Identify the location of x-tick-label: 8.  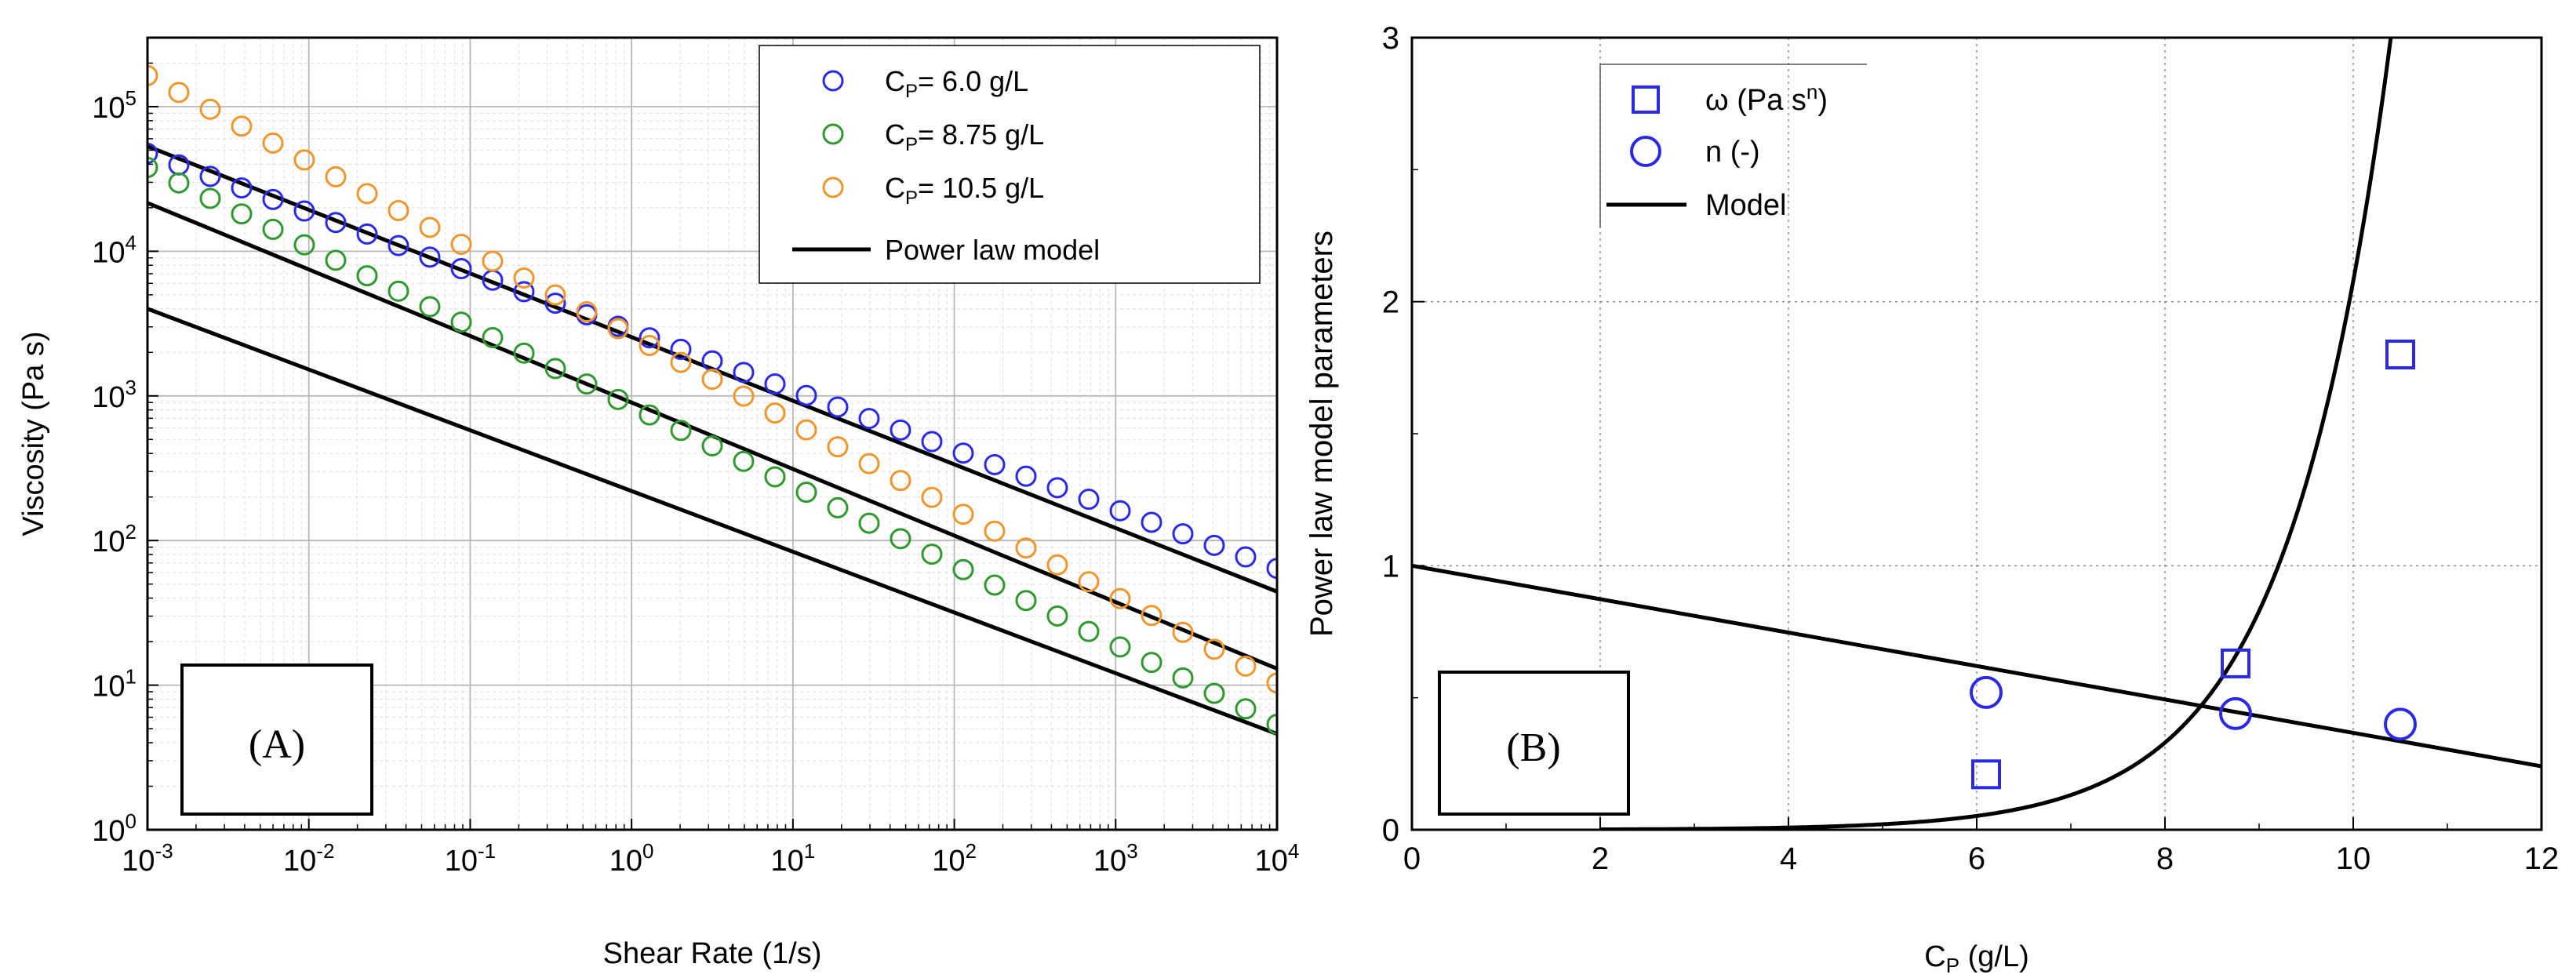
(2165, 859).